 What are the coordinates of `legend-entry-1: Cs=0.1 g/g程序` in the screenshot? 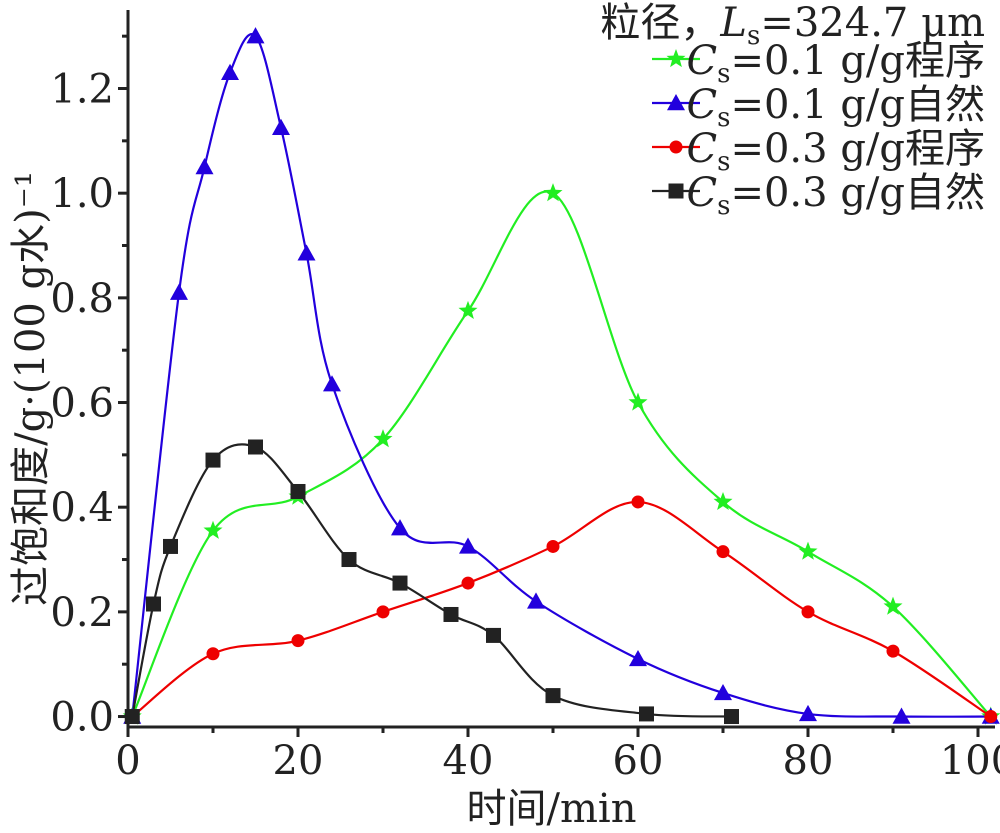 It's located at (818, 63).